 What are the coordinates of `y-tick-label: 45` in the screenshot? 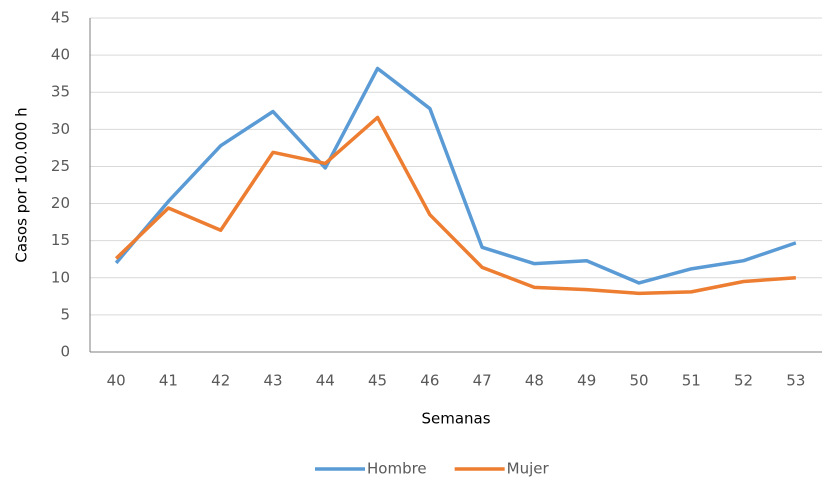 It's located at (60, 18).